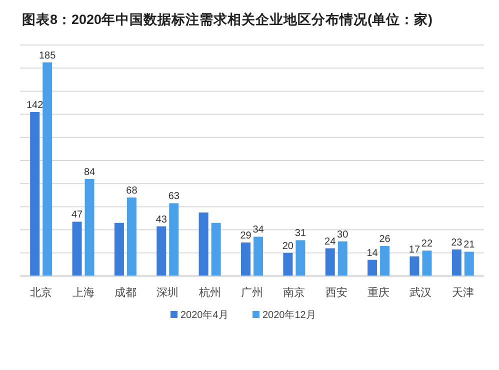 Image resolution: width=499 pixels, height=370 pixels. Describe the element at coordinates (330, 242) in the screenshot. I see `data-label: 24` at that location.